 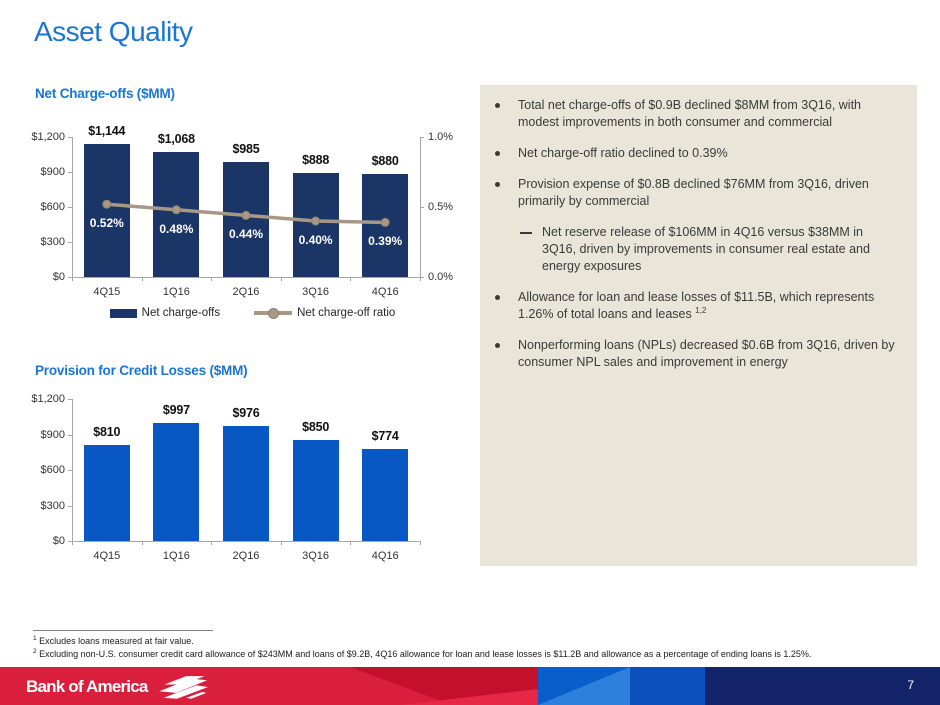 I want to click on bullet-text: Net charge-off ratio declined to 0.39%, so click(x=623, y=153).